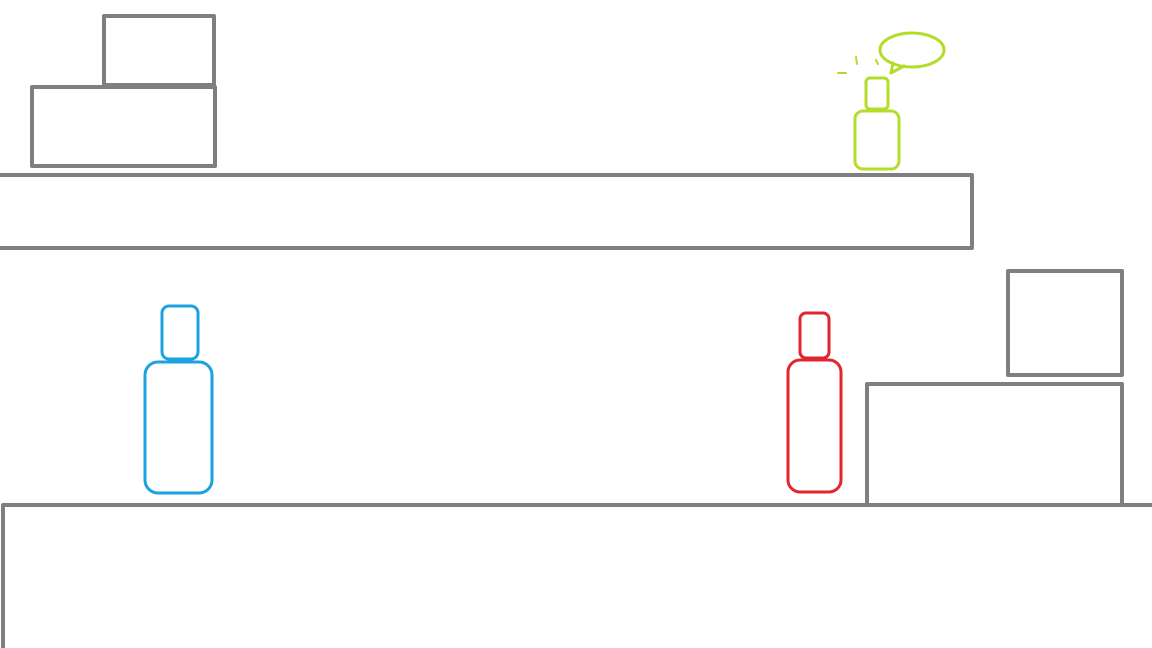 The height and width of the screenshot is (648, 1152). I want to click on green-bottle, so click(877, 123).